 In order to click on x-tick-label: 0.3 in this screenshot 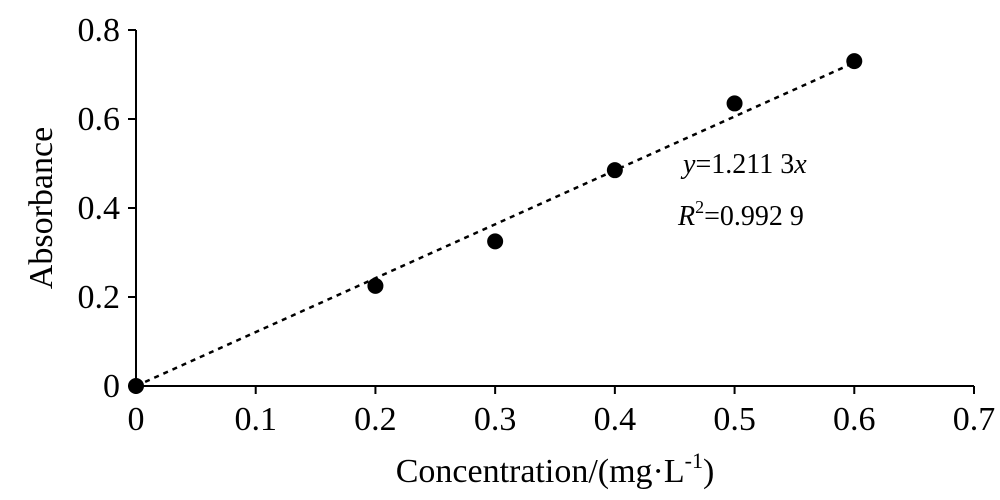, I will do `click(495, 419)`.